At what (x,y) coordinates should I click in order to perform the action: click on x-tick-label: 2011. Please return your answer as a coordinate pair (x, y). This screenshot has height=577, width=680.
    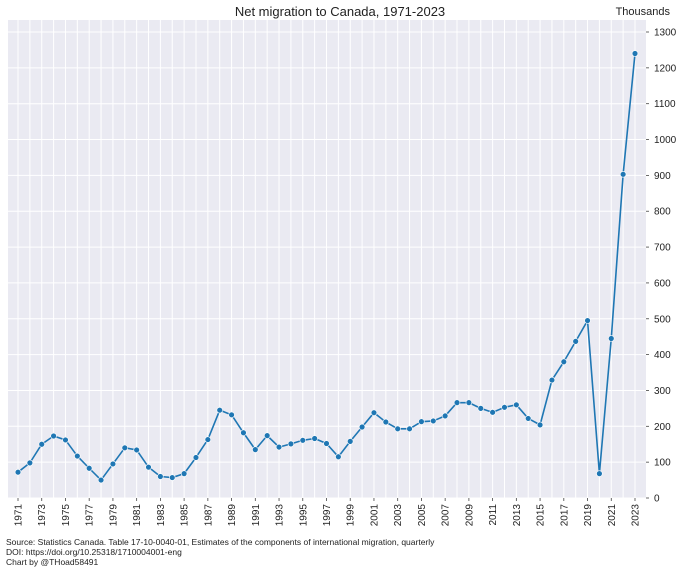
    Looking at the image, I should click on (493, 515).